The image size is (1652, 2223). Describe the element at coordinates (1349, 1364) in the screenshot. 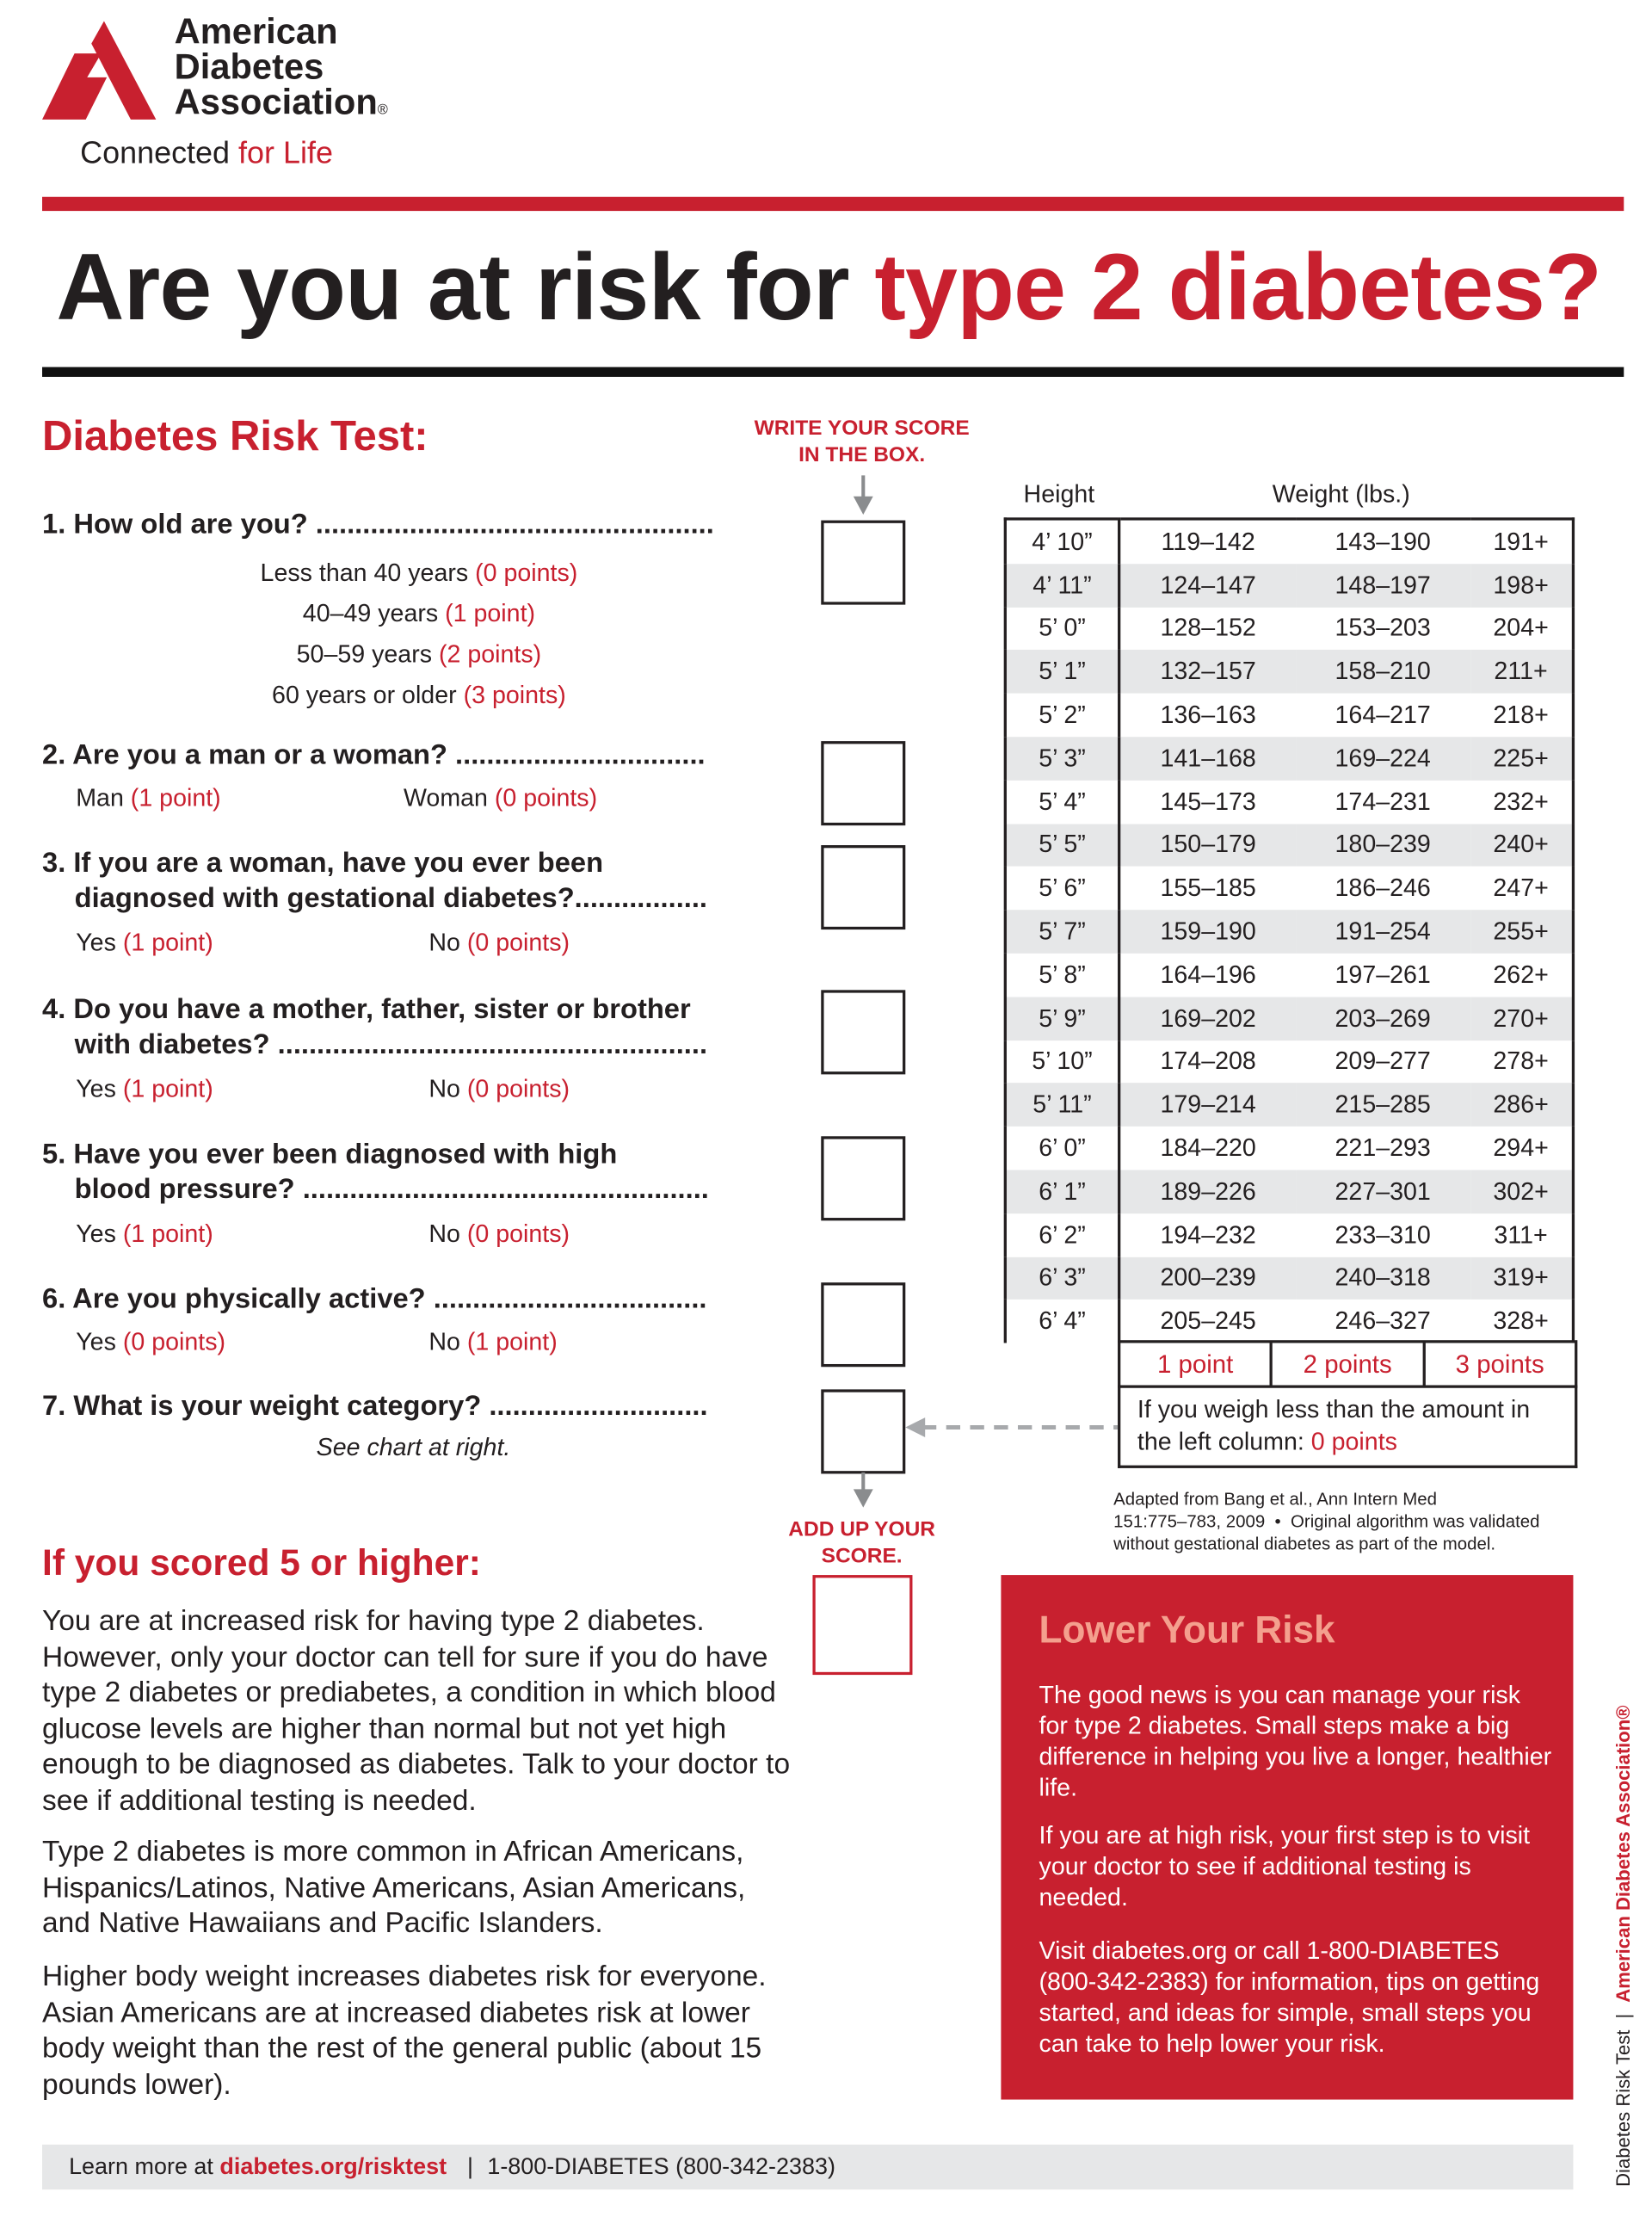

I see `points-2: 2 points` at that location.